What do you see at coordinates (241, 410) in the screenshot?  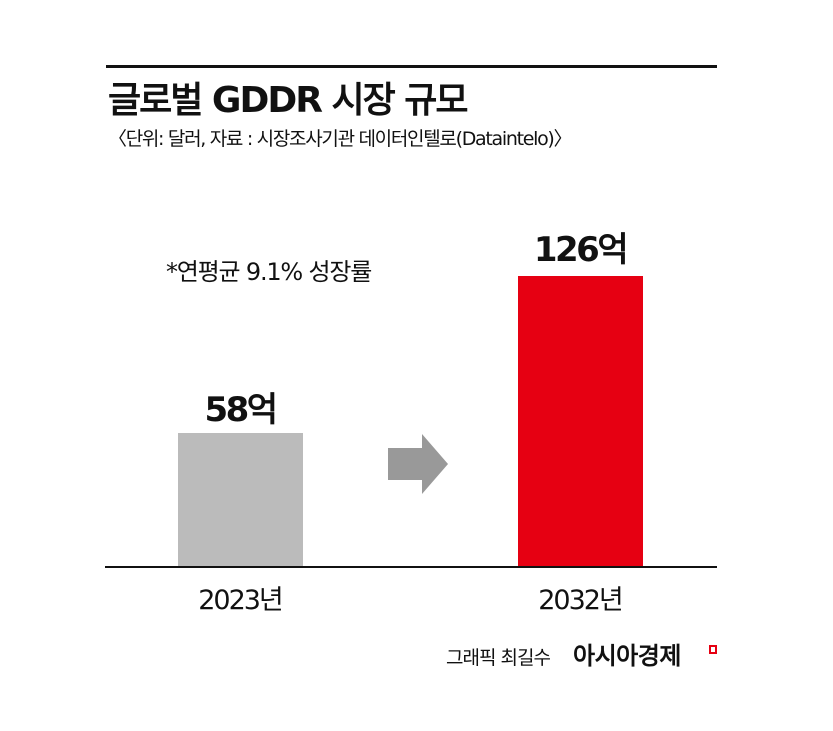 I see `bar-value-label-2023: 58억` at bounding box center [241, 410].